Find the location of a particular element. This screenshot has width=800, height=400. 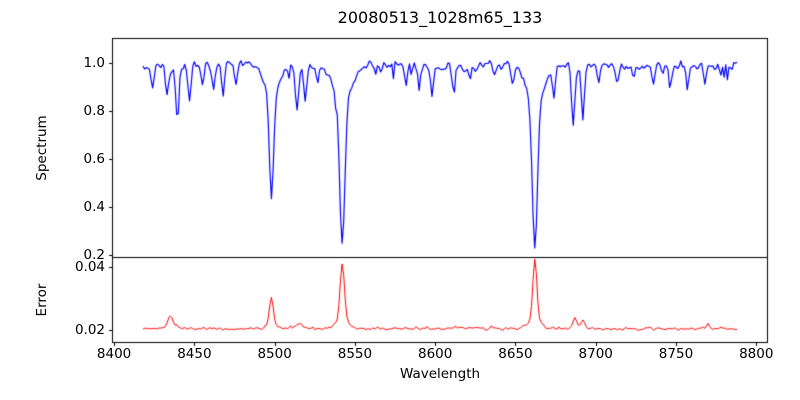

y-axis-label-spectrum: Spectrum is located at coordinates (42, 148).